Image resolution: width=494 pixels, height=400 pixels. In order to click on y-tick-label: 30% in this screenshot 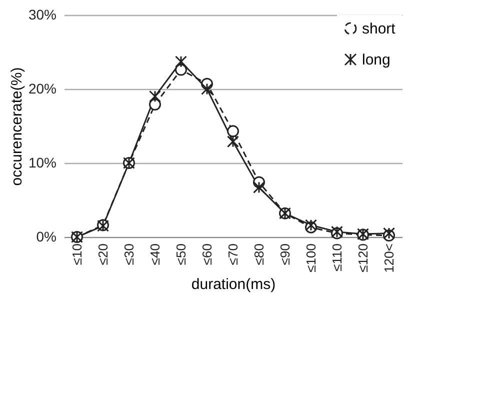, I will do `click(42, 14)`.